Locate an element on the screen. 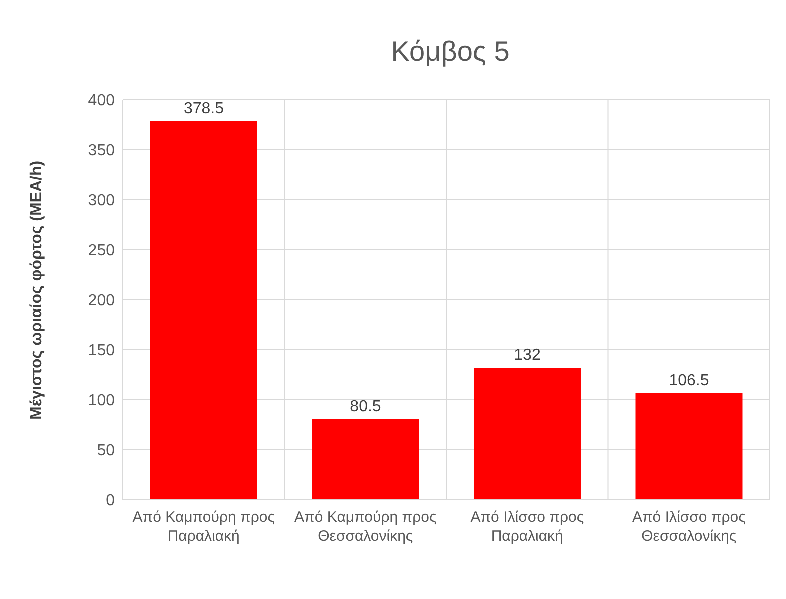 The width and height of the screenshot is (786, 599). x-tick-label: Από Ιλίσσο προς Παραλιακή is located at coordinates (527, 527).